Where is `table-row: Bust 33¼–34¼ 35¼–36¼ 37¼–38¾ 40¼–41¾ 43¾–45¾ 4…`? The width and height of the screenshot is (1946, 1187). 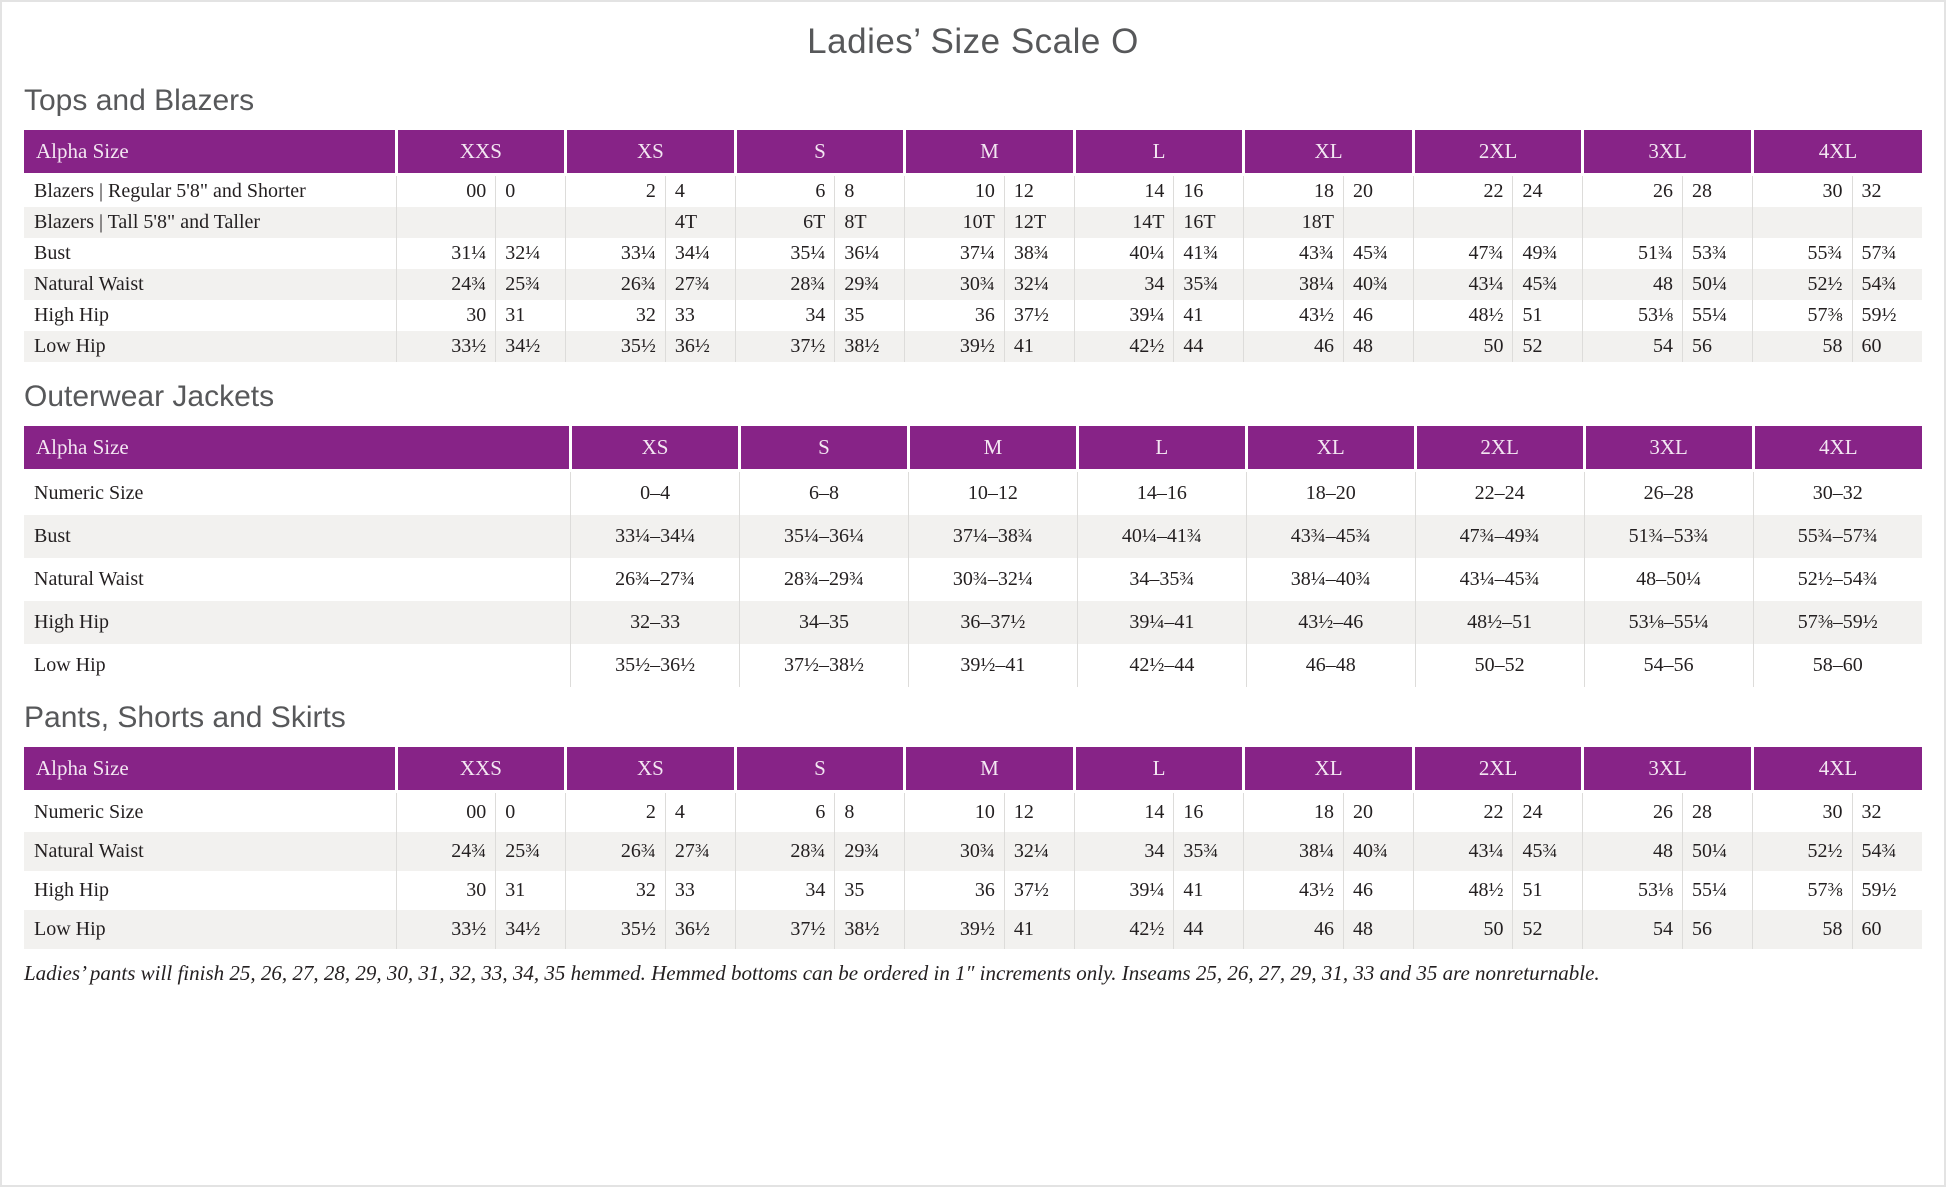
table-row: Bust 33¼–34¼ 35¼–36¼ 37¼–38¾ 40¼–41¾ 43¾–45¾ 4… is located at coordinates (973, 536).